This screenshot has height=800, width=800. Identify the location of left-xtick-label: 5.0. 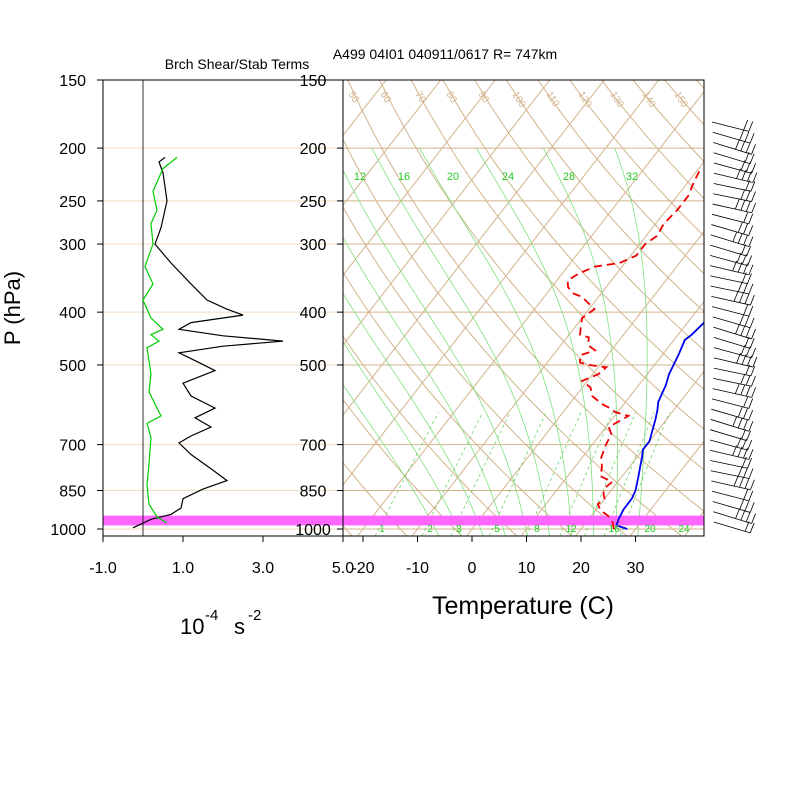
(343, 568).